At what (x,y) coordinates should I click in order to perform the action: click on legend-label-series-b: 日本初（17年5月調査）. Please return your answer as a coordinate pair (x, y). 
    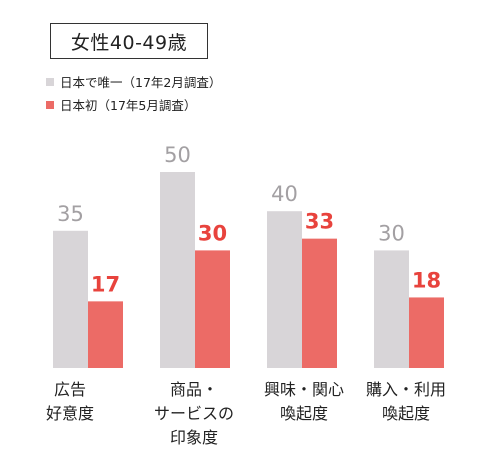
    Looking at the image, I should click on (128, 105).